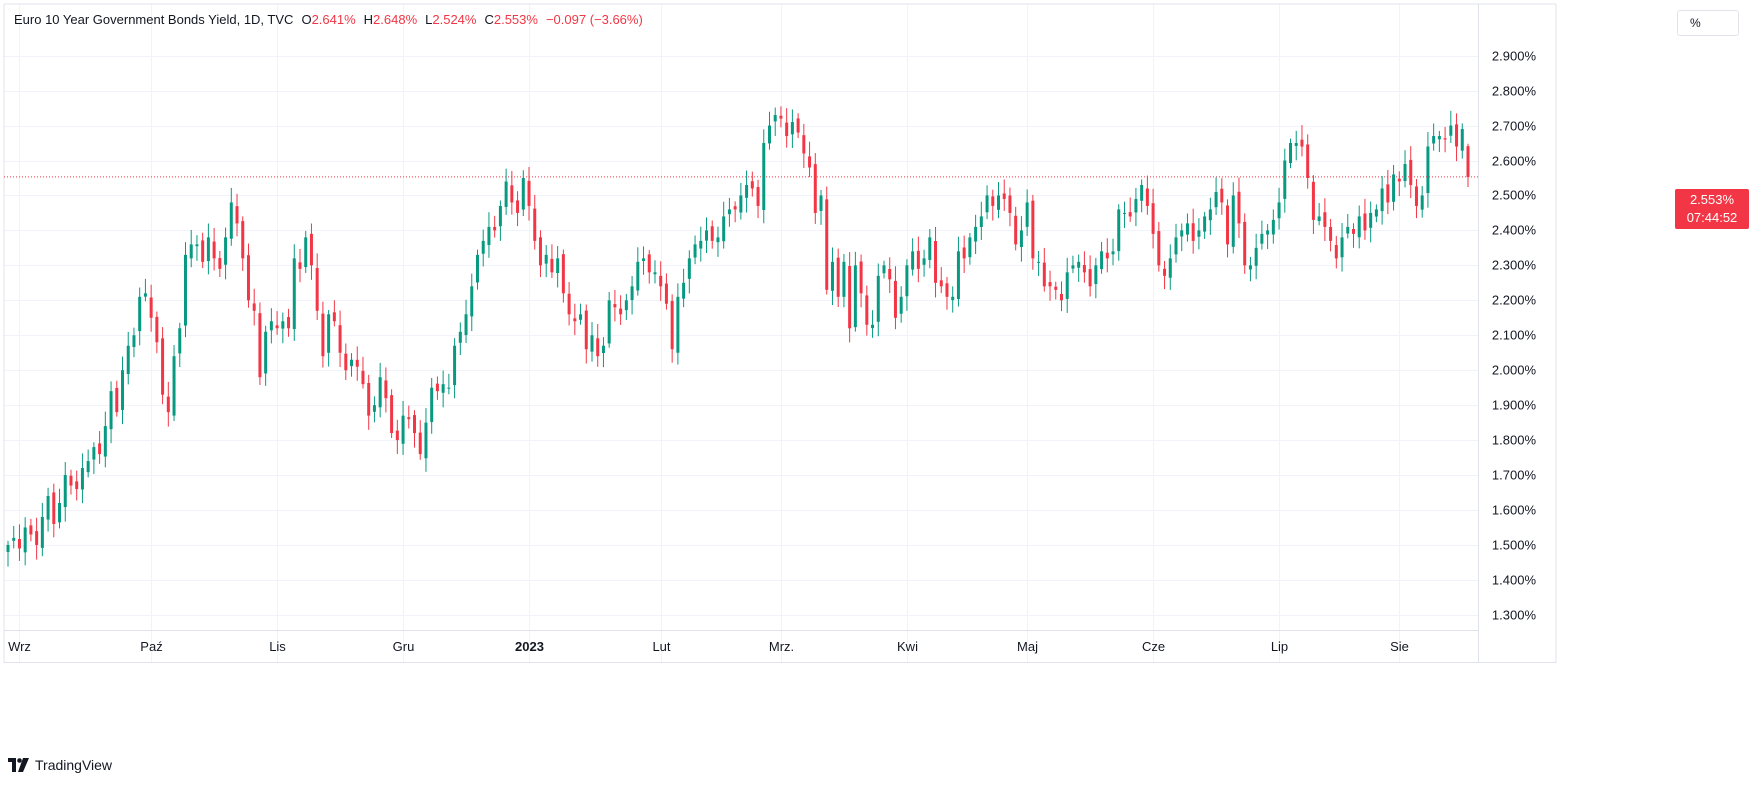 The width and height of the screenshot is (1756, 786). Describe the element at coordinates (74, 765) in the screenshot. I see `brand-name: TradingView` at that location.